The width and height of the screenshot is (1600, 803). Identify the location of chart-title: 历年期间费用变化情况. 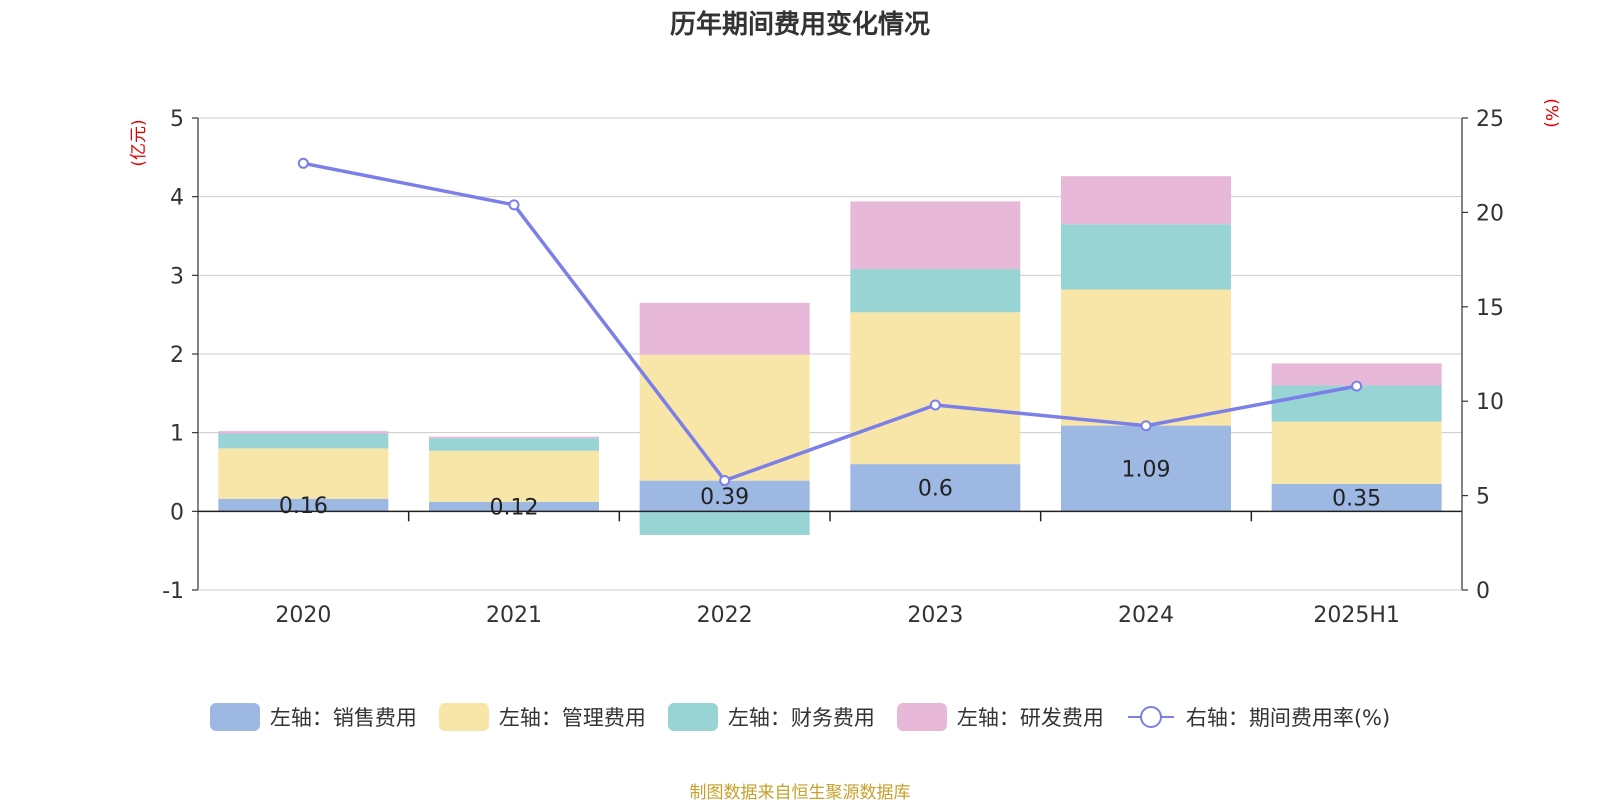
(799, 25).